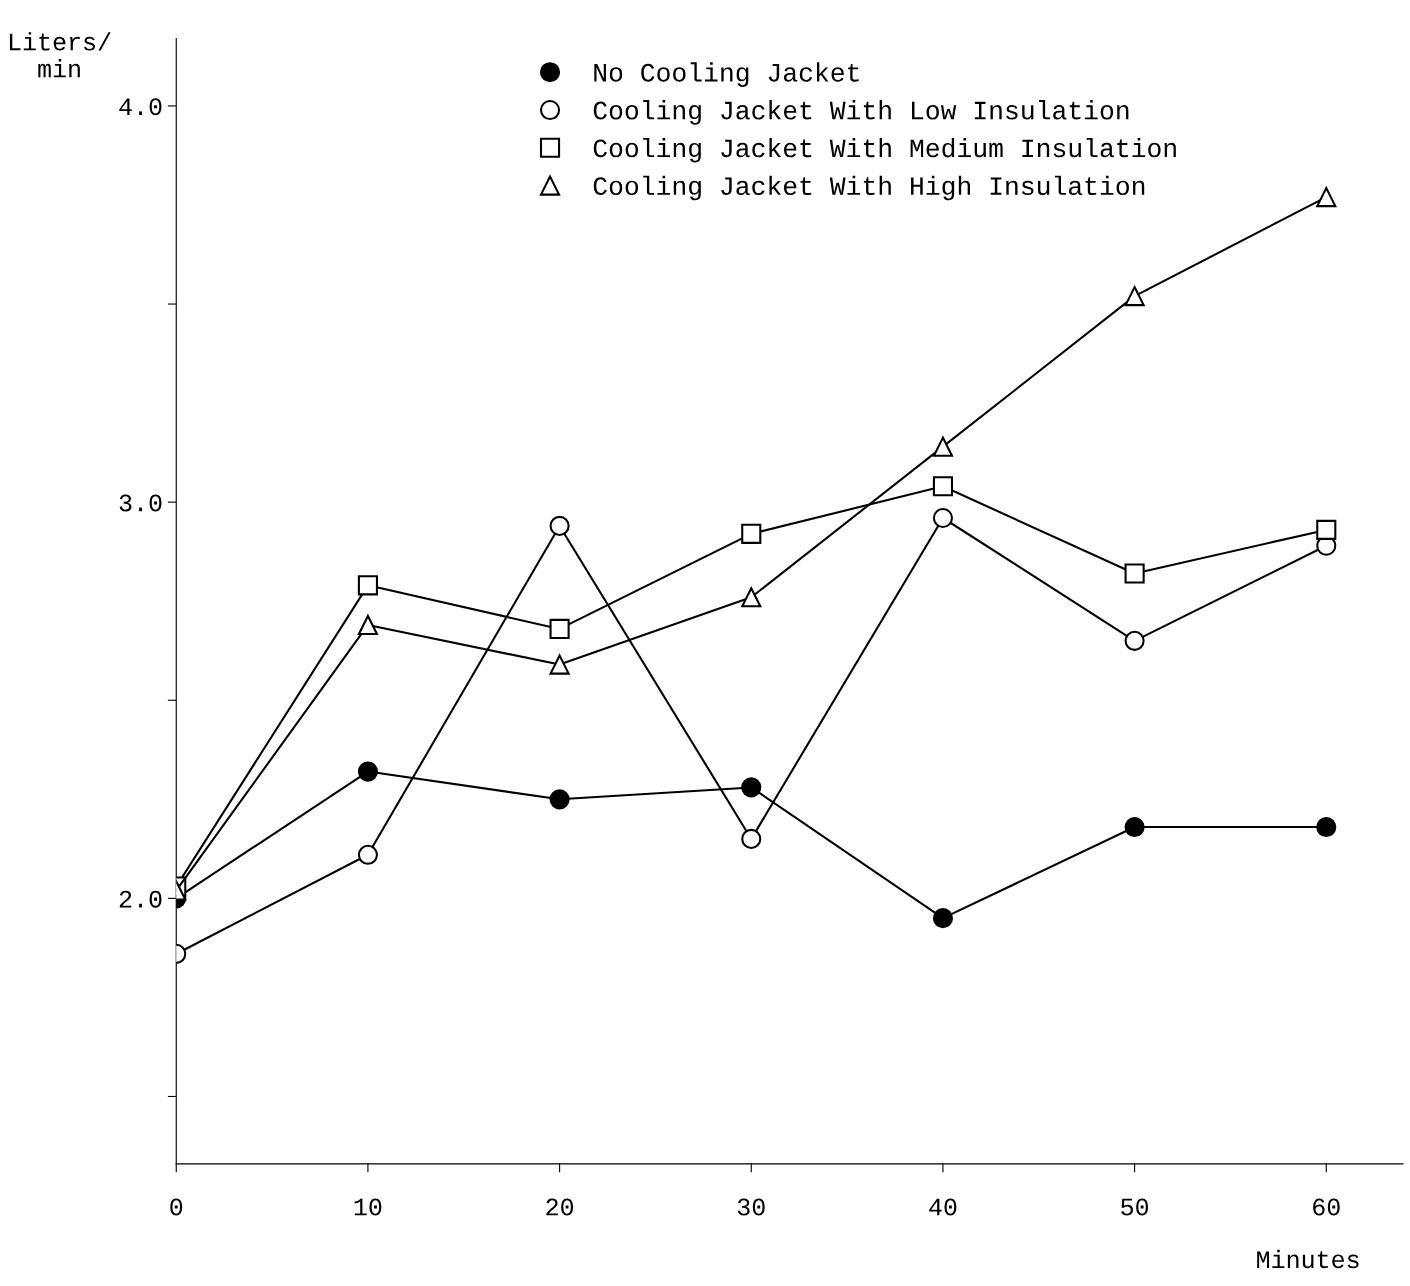 This screenshot has width=1410, height=1286. Describe the element at coordinates (140, 107) in the screenshot. I see `y-tick-label: 4.0` at that location.